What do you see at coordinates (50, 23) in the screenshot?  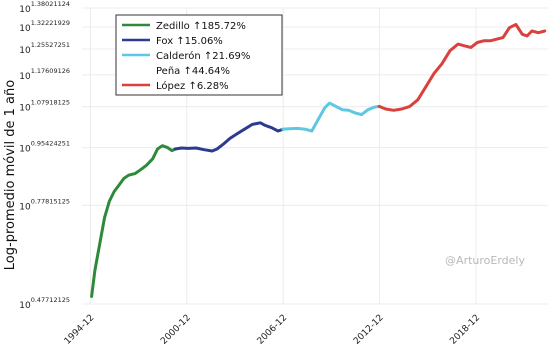 I see `y-tick-exponent: 1.32221929` at bounding box center [50, 23].